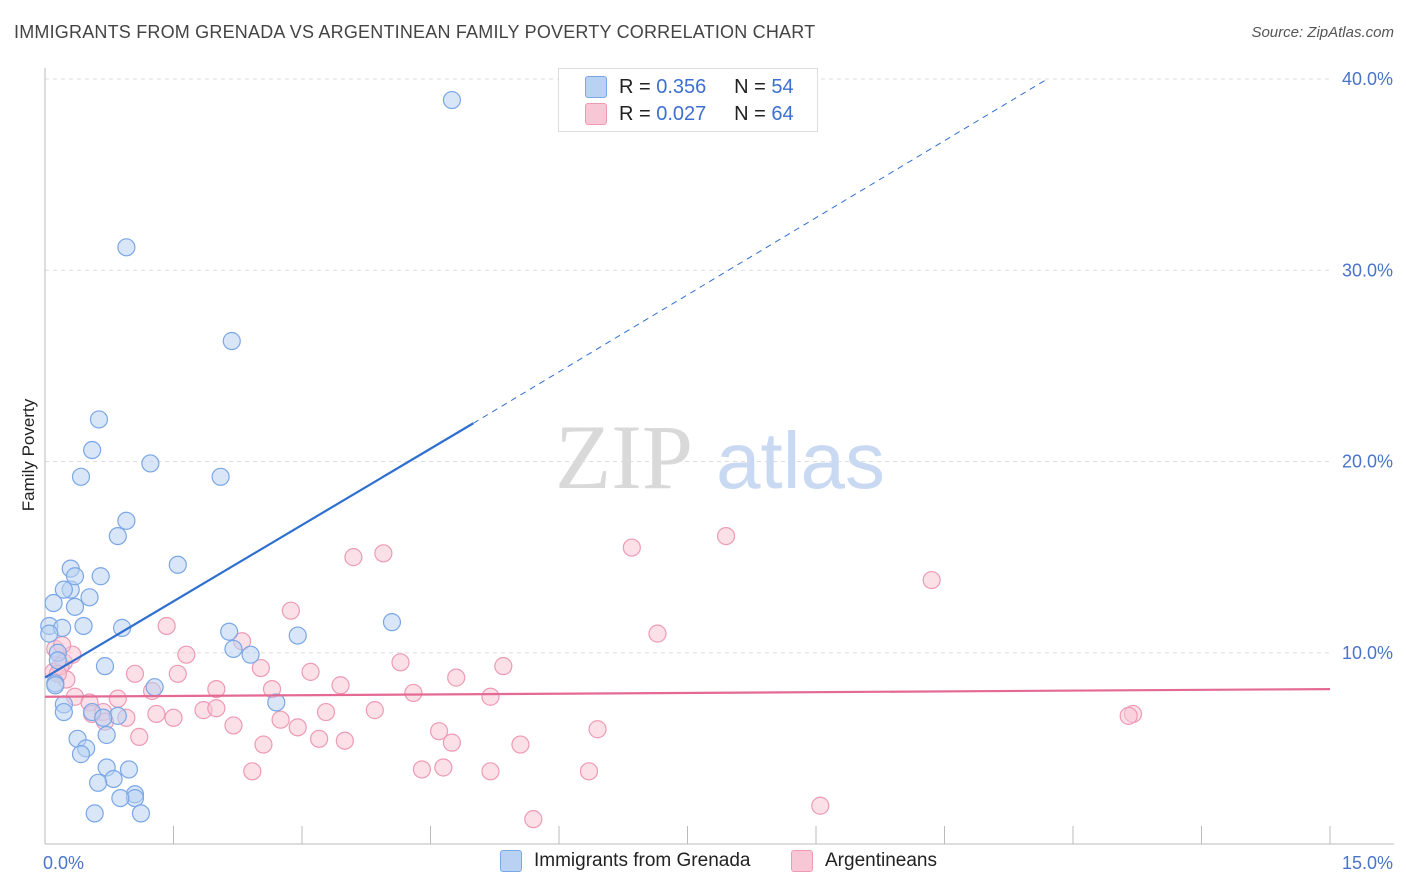 The image size is (1406, 892). Describe the element at coordinates (1367, 863) in the screenshot. I see `x-tick-label-max: 15.0%` at that location.